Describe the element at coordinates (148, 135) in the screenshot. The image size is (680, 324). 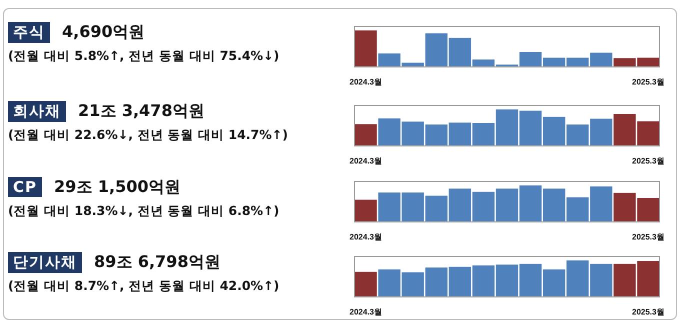
I see `text: (전월 대비 22.6%↓, 전년 동월 대비 14.7%↑)` at that location.